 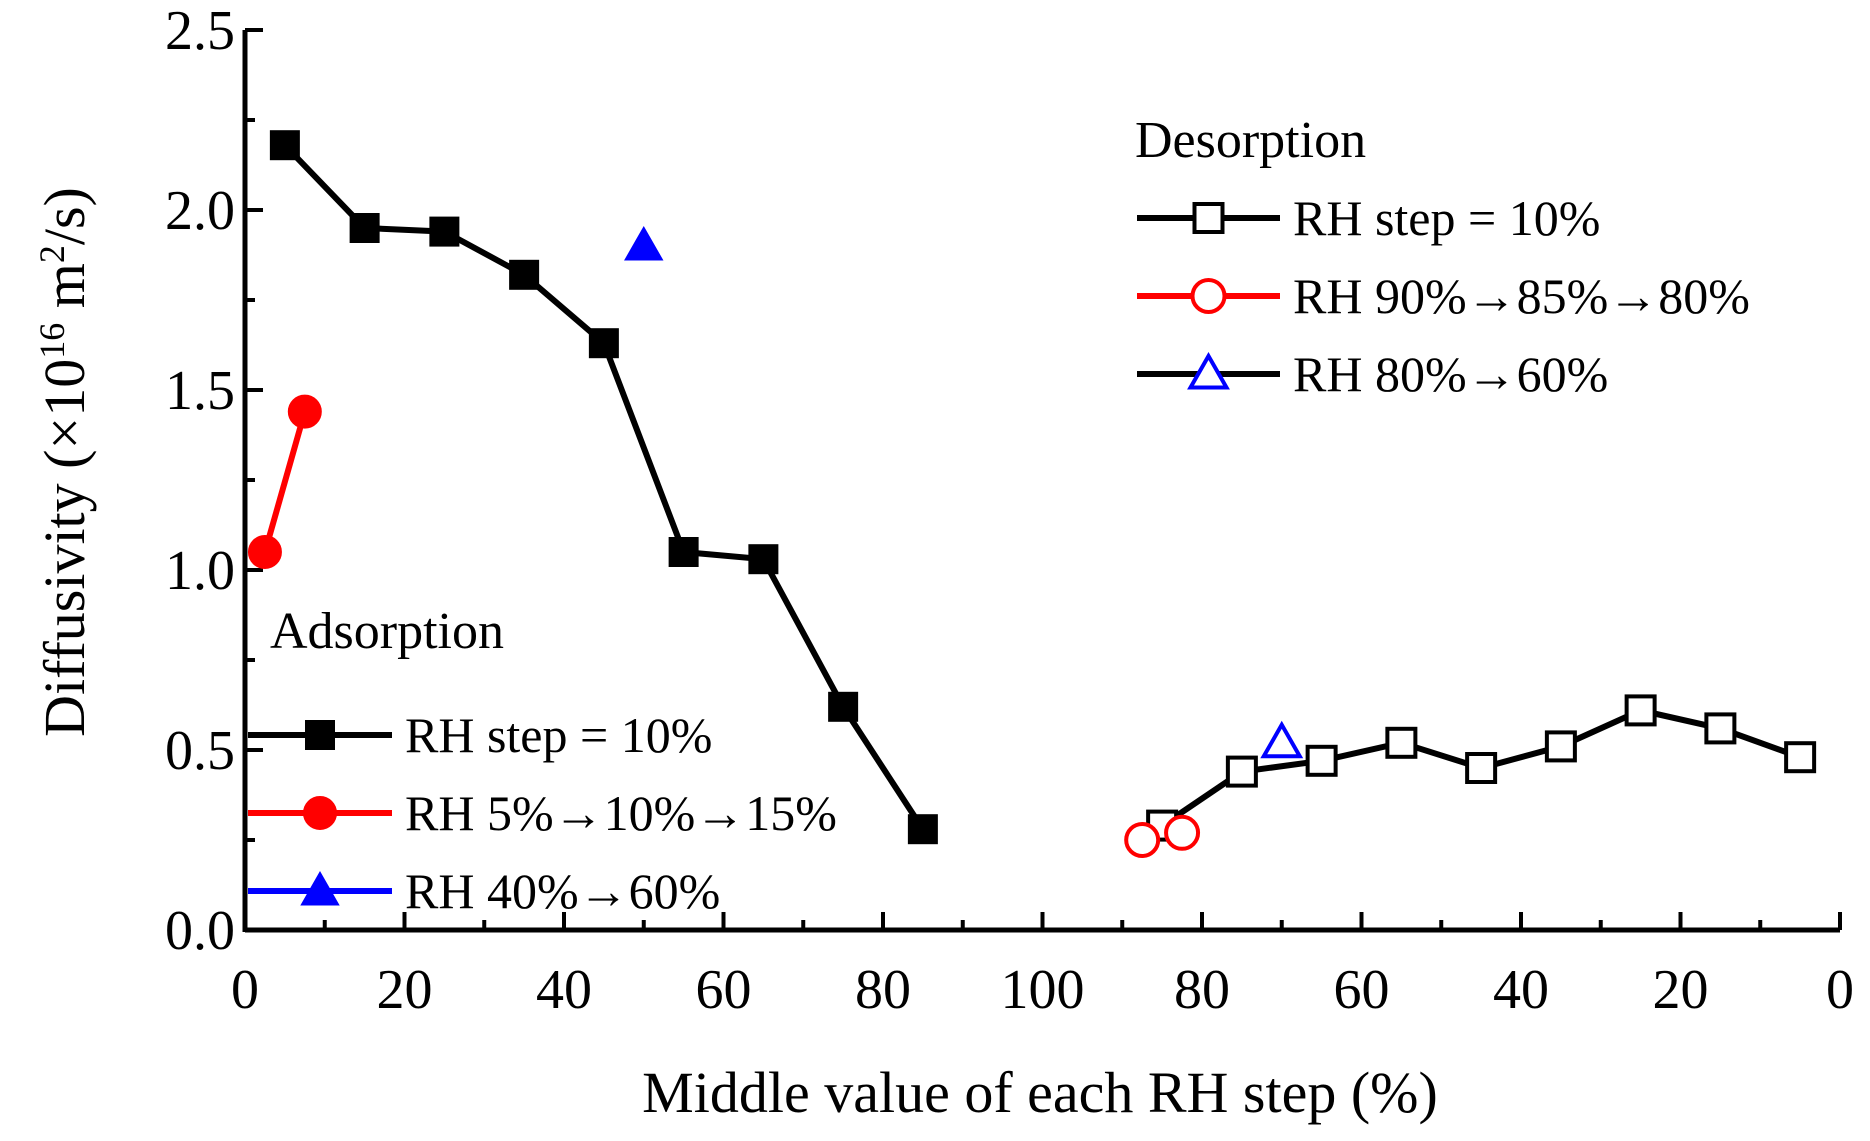 I want to click on y-title-part: m, so click(x=64, y=293).